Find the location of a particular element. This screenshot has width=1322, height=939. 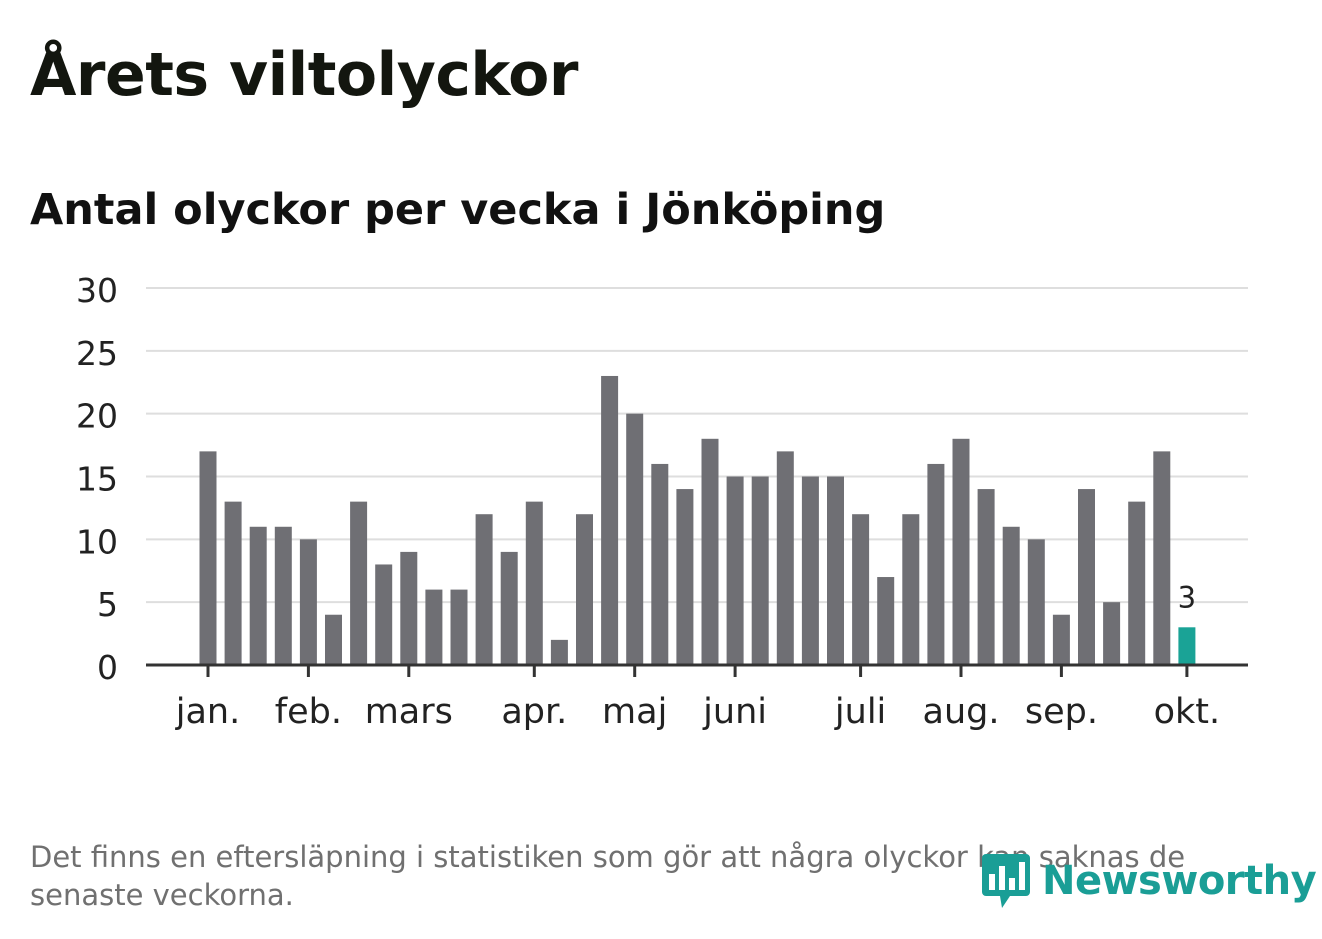

y-tick-label: 25 is located at coordinates (97, 353).